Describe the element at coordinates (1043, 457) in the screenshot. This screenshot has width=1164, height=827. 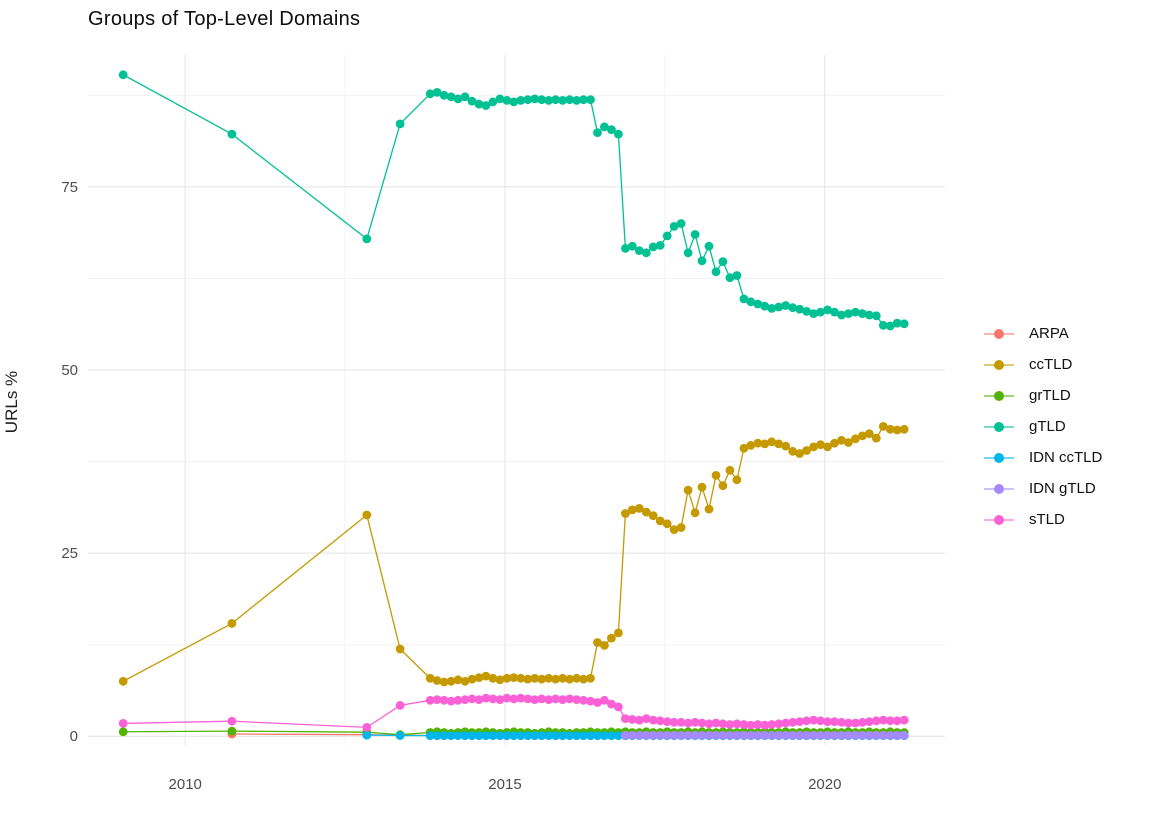
I see `legend-item-idn-cctld: IDN ccTLD` at that location.